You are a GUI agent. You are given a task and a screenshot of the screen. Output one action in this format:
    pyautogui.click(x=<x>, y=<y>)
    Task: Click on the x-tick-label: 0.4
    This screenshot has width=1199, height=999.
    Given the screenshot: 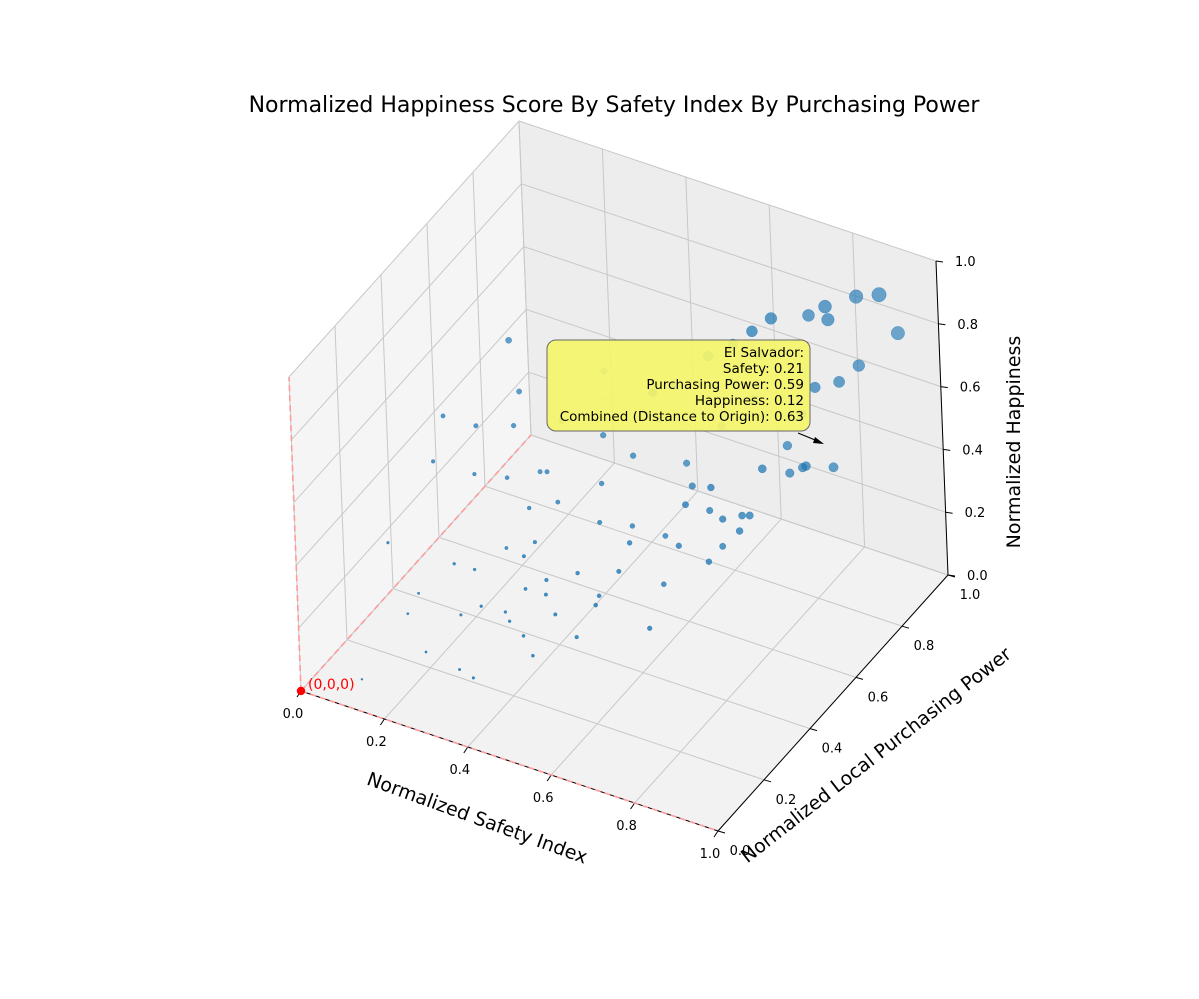 What is the action you would take?
    pyautogui.click(x=459, y=770)
    